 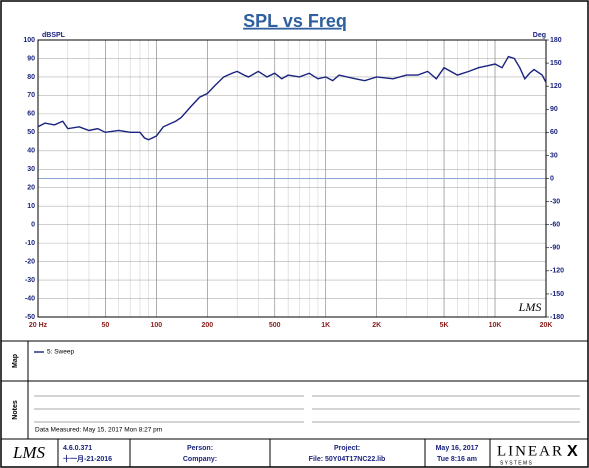 What do you see at coordinates (38, 325) in the screenshot?
I see `x-tick-label: 20 Hz` at bounding box center [38, 325].